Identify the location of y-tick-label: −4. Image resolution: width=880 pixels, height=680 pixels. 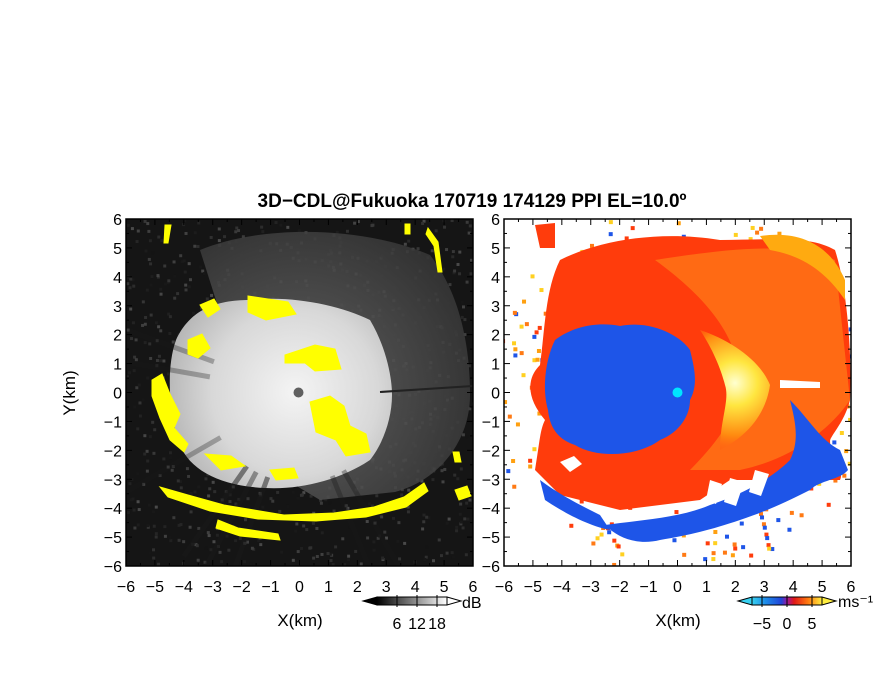
(113, 509).